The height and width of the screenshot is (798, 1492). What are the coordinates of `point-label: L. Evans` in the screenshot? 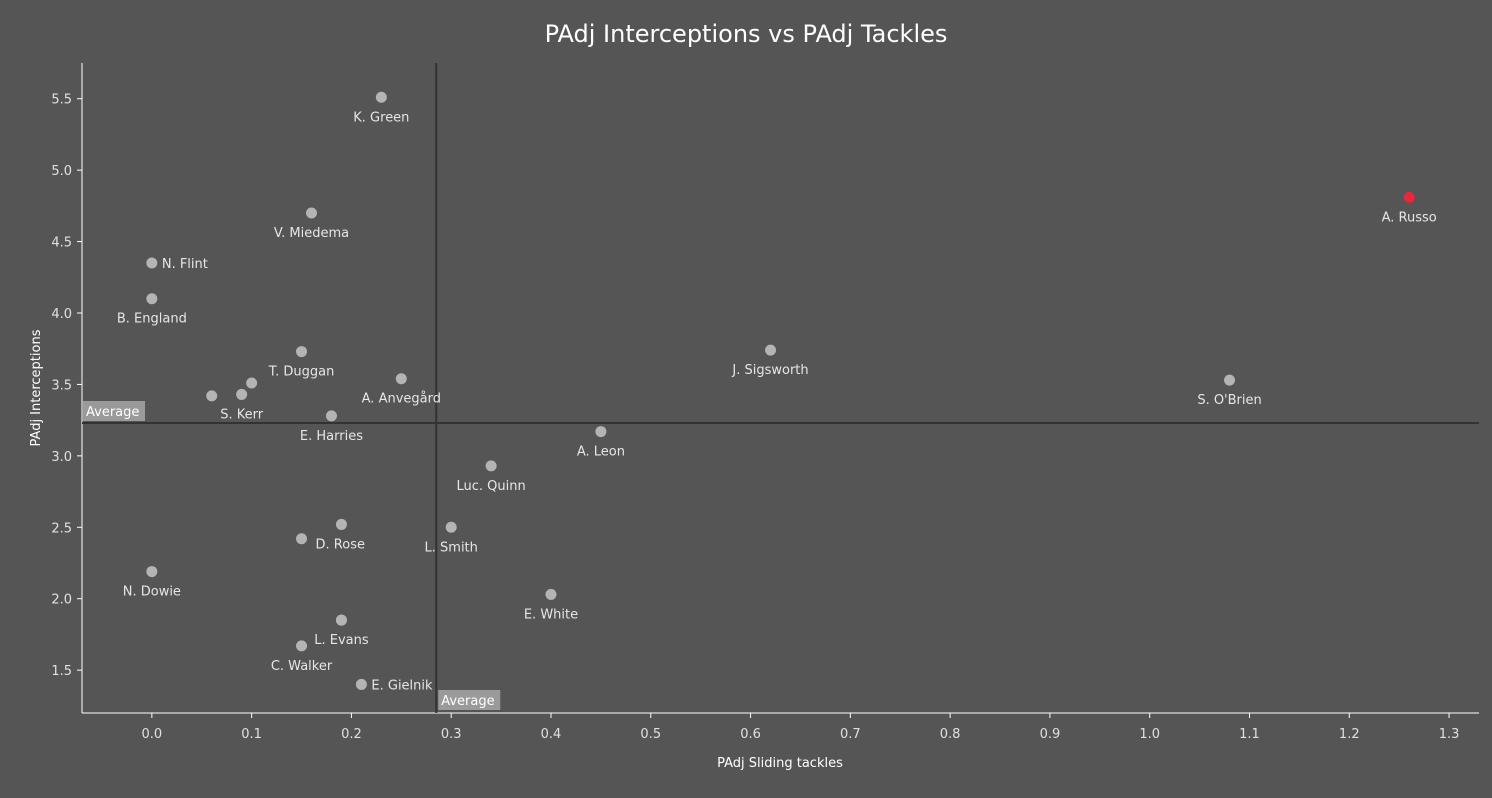 It's located at (341, 640).